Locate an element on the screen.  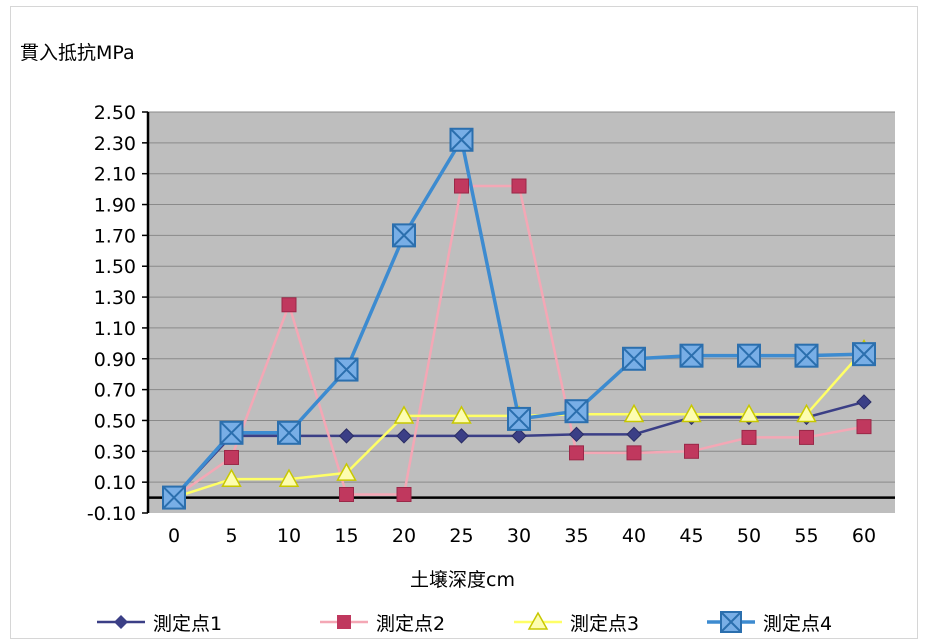
y-tick-label: 1.90 is located at coordinates (115, 206).